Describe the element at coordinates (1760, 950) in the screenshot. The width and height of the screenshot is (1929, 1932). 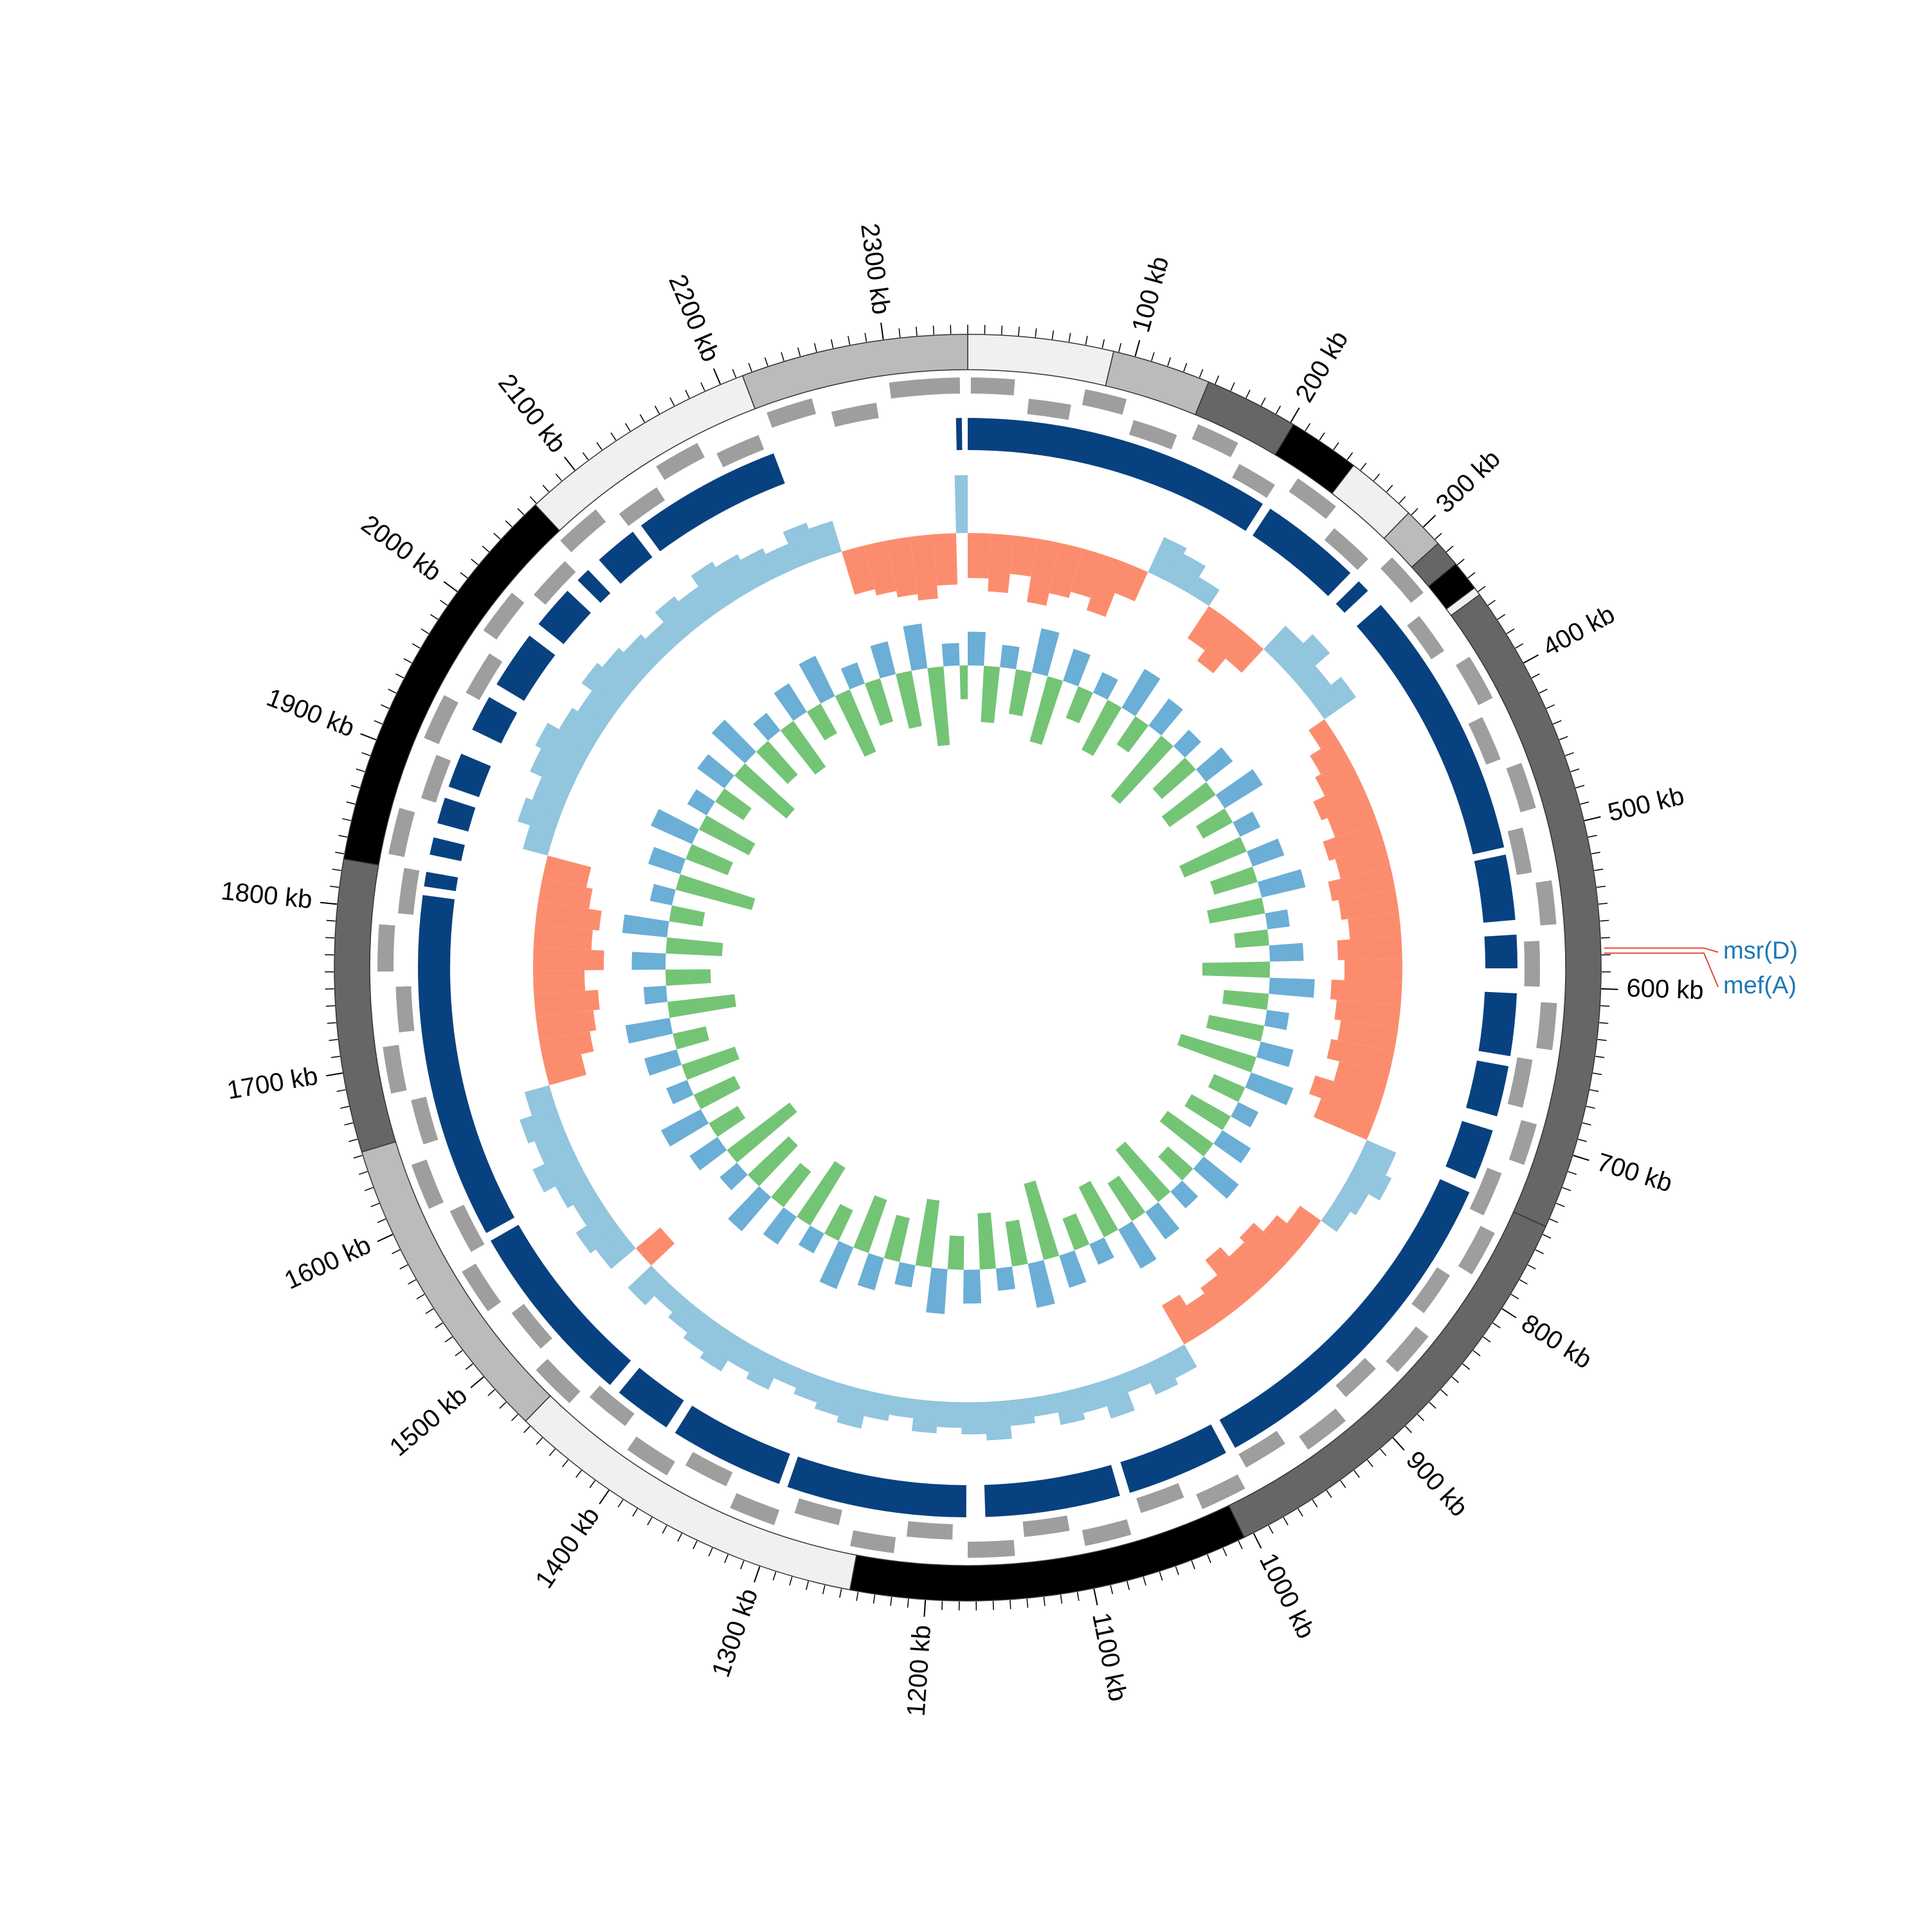
I see `resistance-gene-label: msr(D)` at that location.